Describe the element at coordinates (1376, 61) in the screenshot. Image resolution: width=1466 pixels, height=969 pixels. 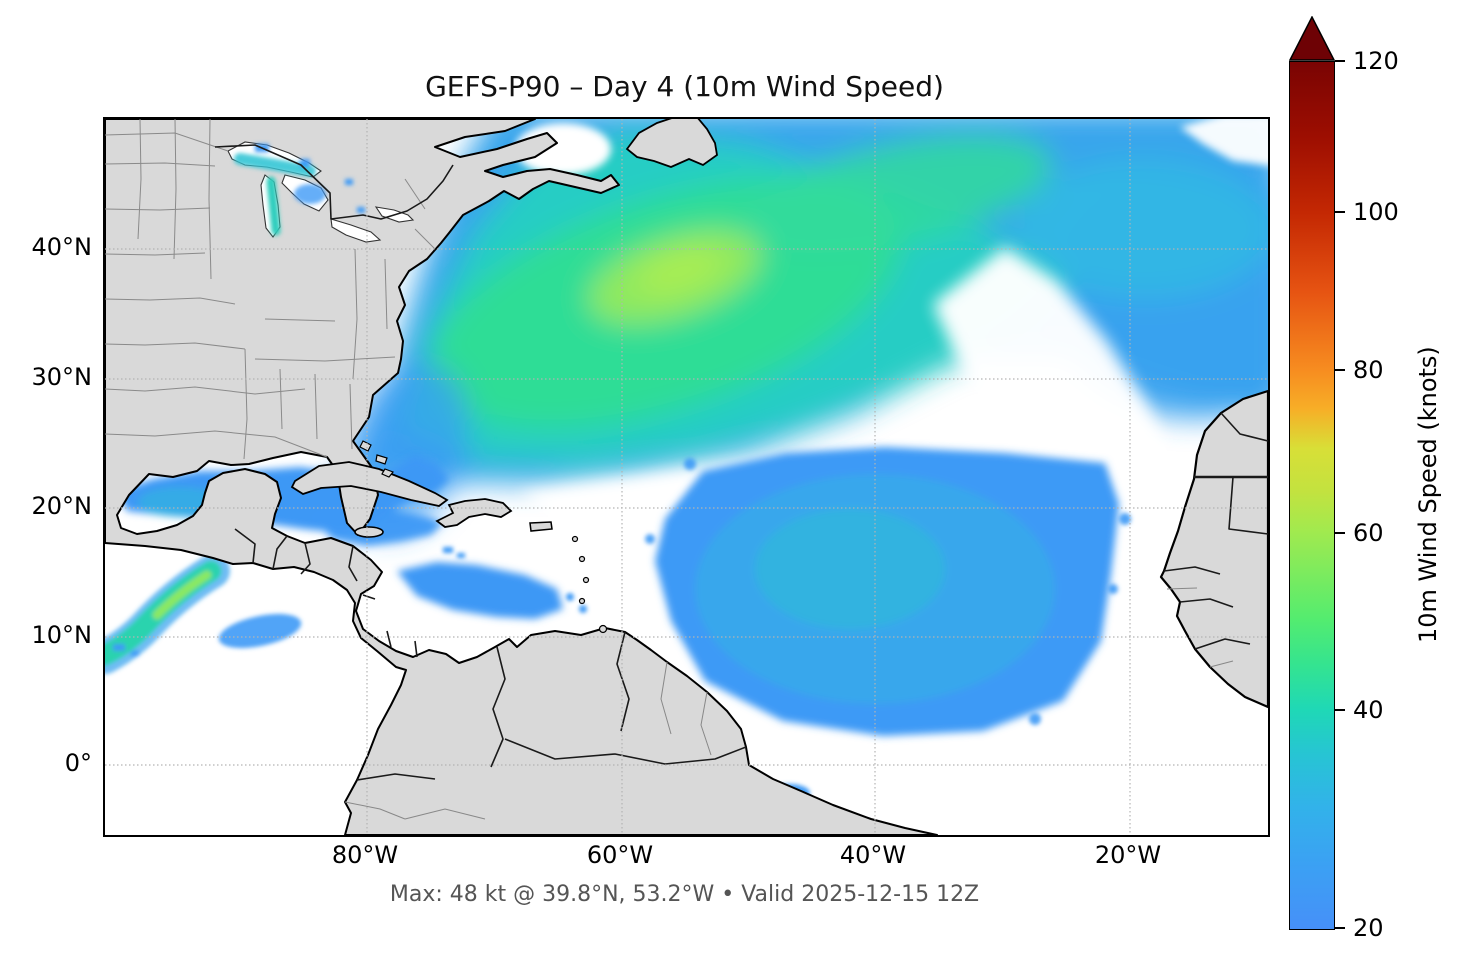
I see `colorbar-ticklabel-120: 120` at that location.